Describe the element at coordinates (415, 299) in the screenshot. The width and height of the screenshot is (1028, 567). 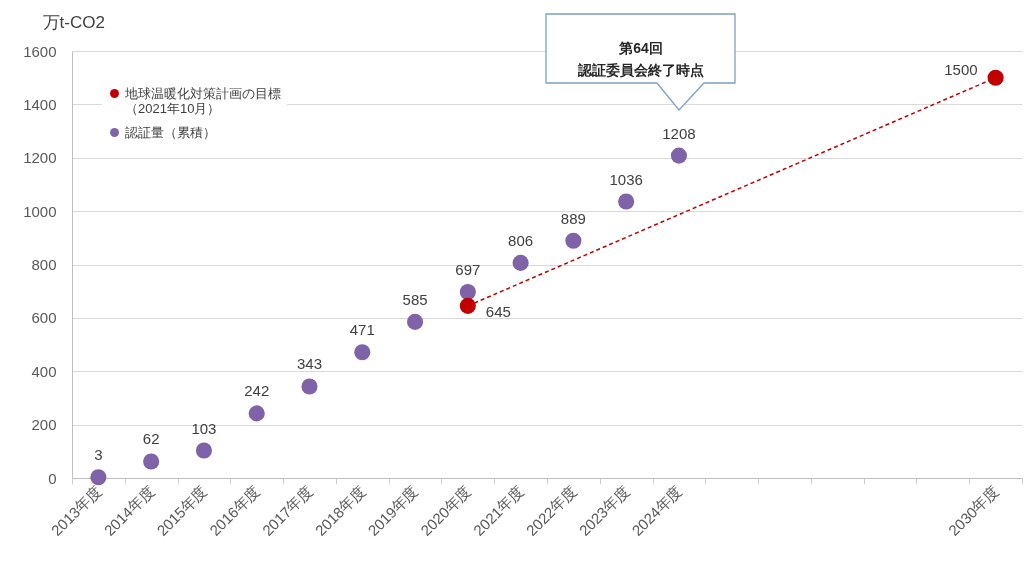
I see `data-label: 585` at that location.